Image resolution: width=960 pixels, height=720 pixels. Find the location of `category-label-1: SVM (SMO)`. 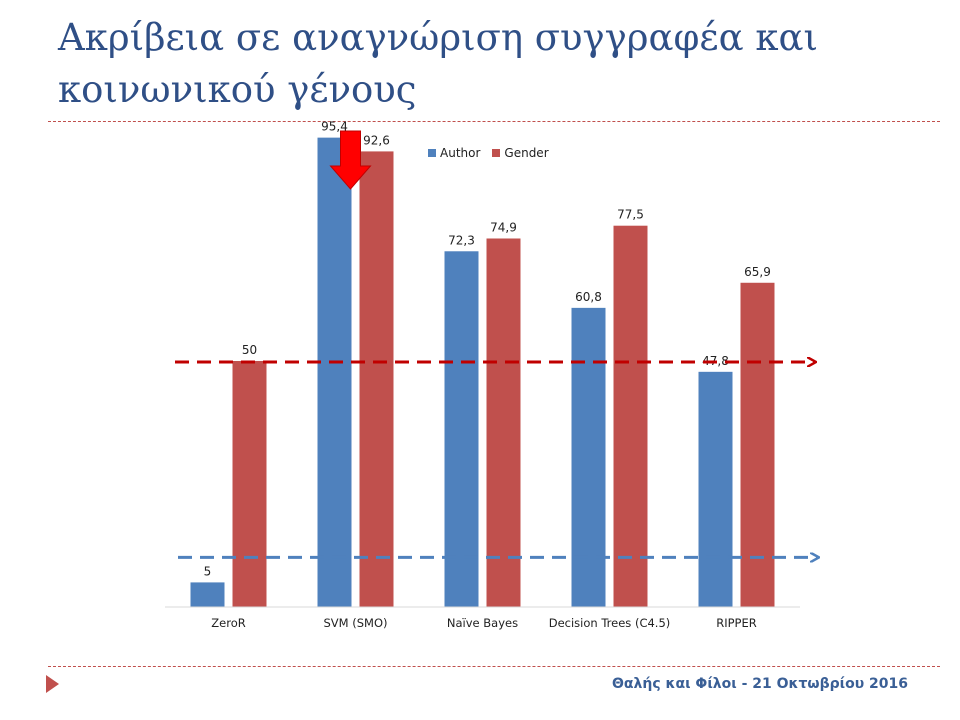

category-label-1: SVM (SMO) is located at coordinates (356, 623).